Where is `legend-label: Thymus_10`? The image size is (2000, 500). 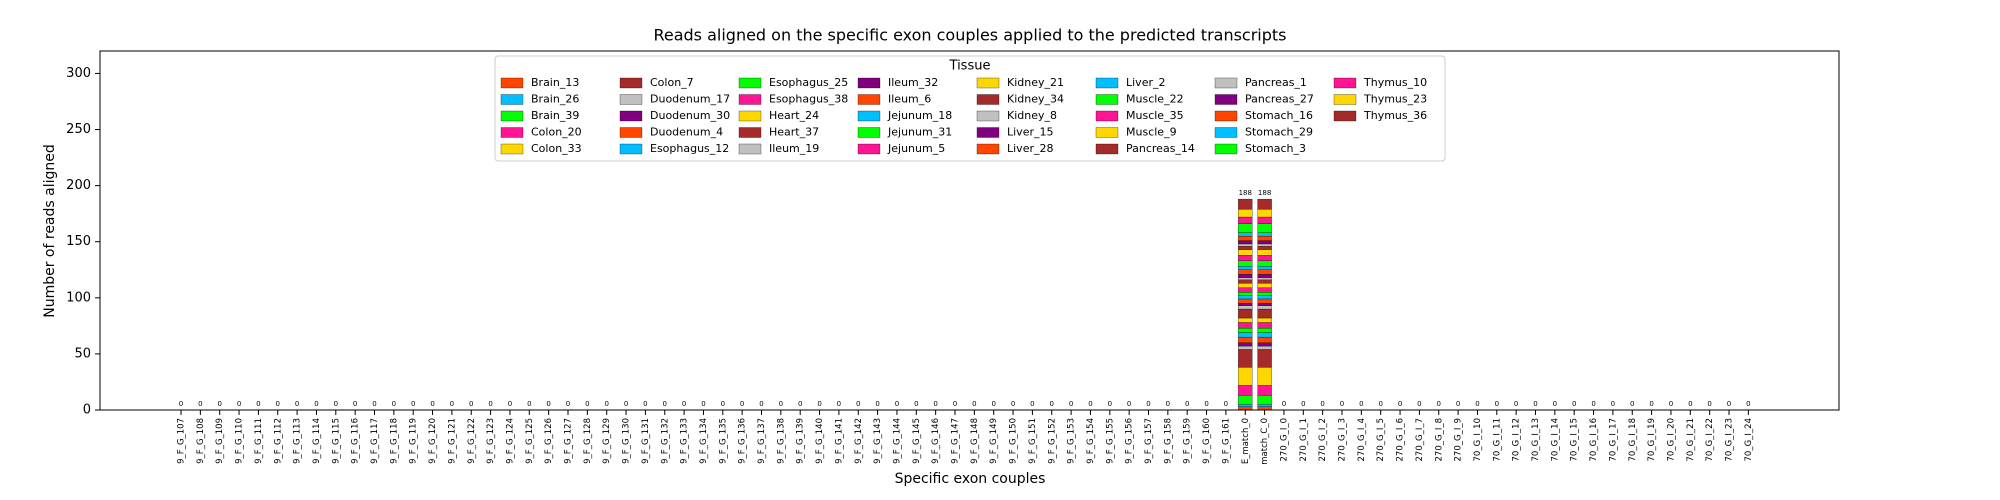 legend-label: Thymus_10 is located at coordinates (1395, 82).